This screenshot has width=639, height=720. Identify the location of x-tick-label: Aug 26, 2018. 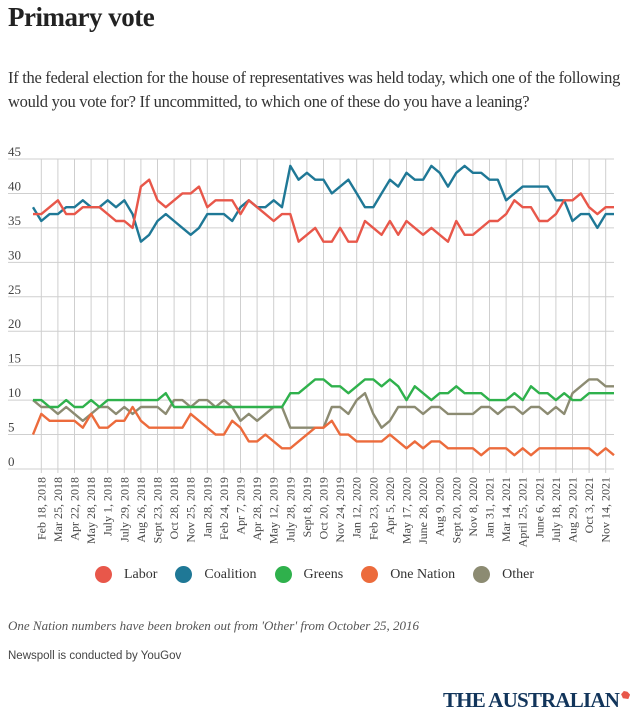
(141, 510).